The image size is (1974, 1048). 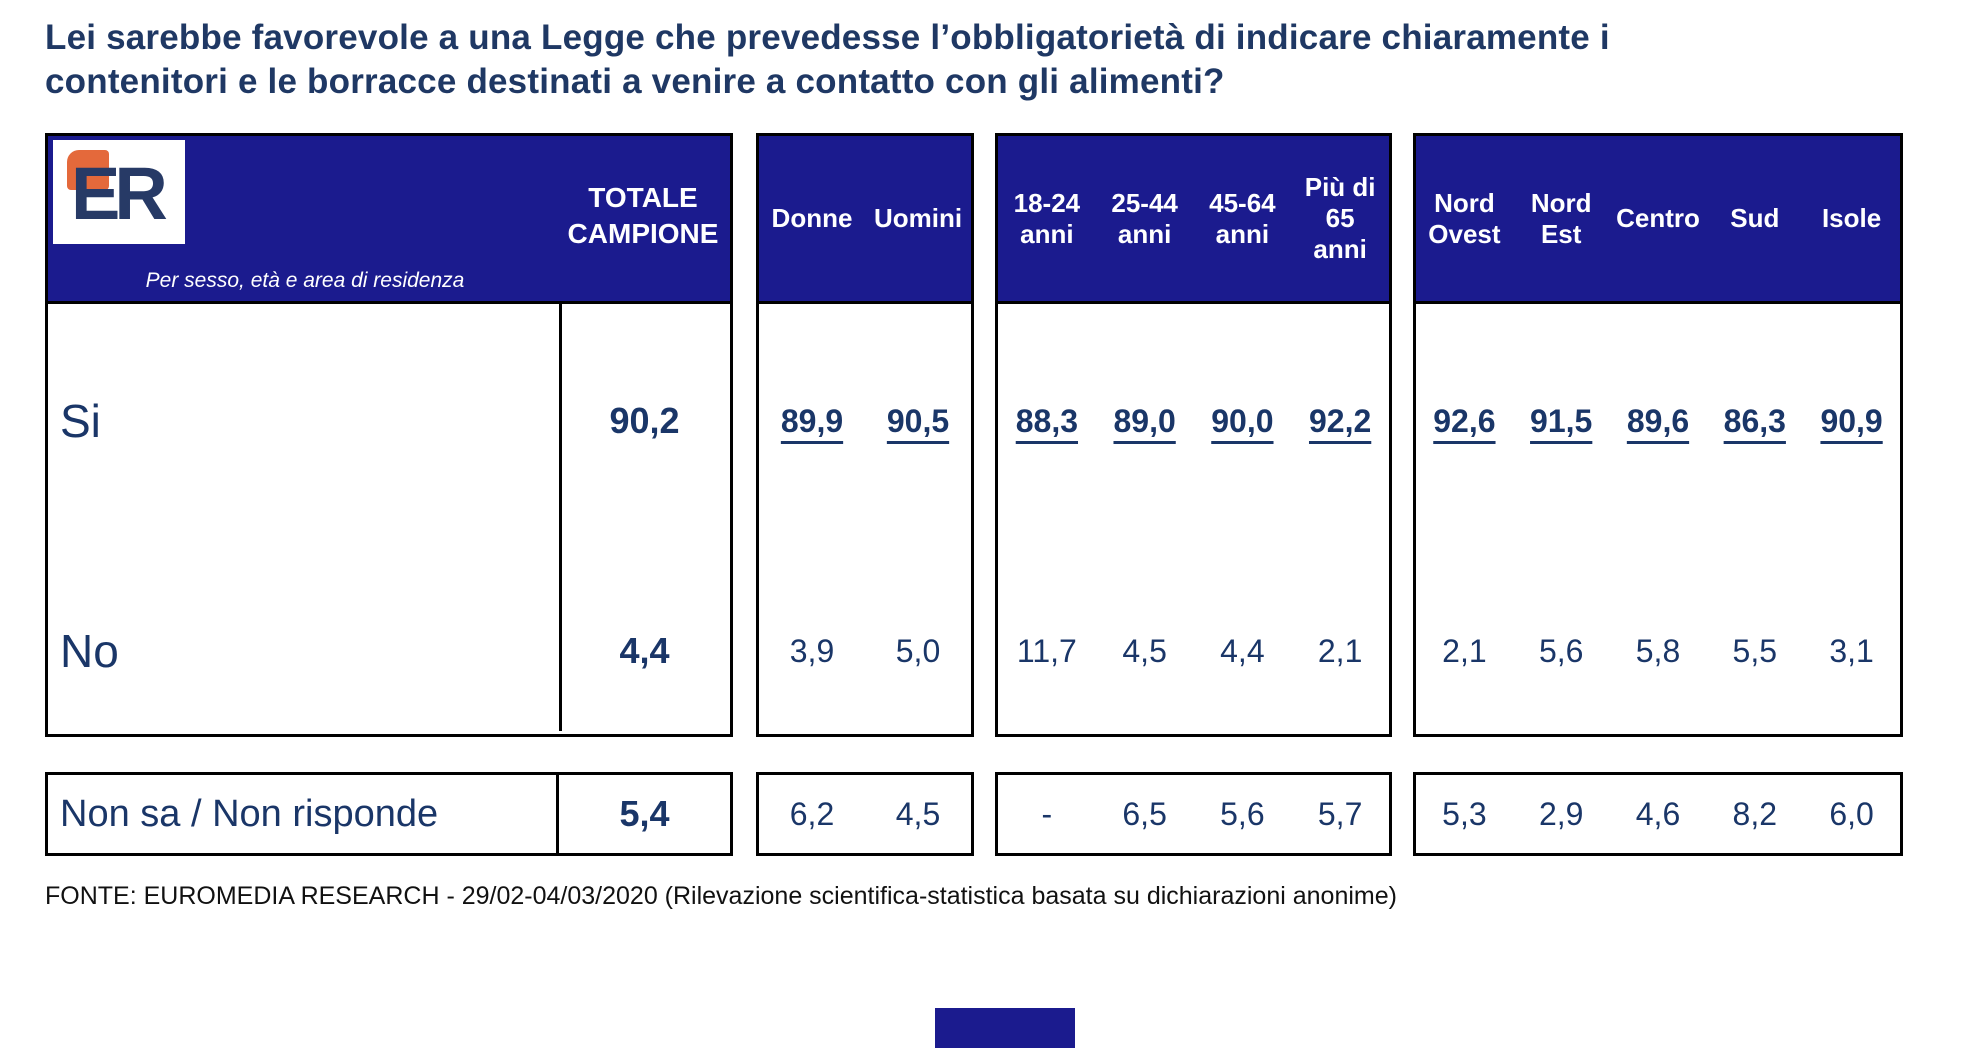 What do you see at coordinates (389, 651) in the screenshot?
I see `table-row-no: No 4,4` at bounding box center [389, 651].